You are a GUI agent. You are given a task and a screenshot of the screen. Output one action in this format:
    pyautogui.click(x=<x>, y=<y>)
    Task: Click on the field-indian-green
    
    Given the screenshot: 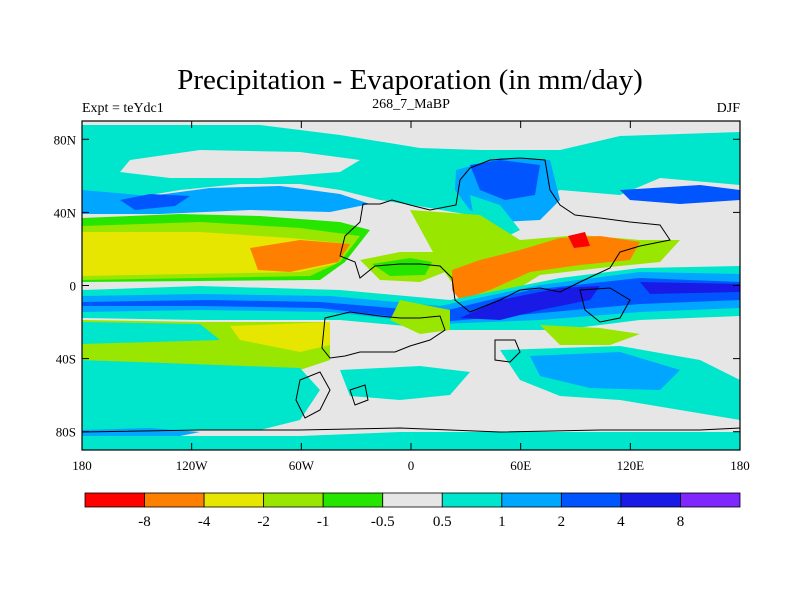 What is the action you would take?
    pyautogui.click(x=590, y=335)
    